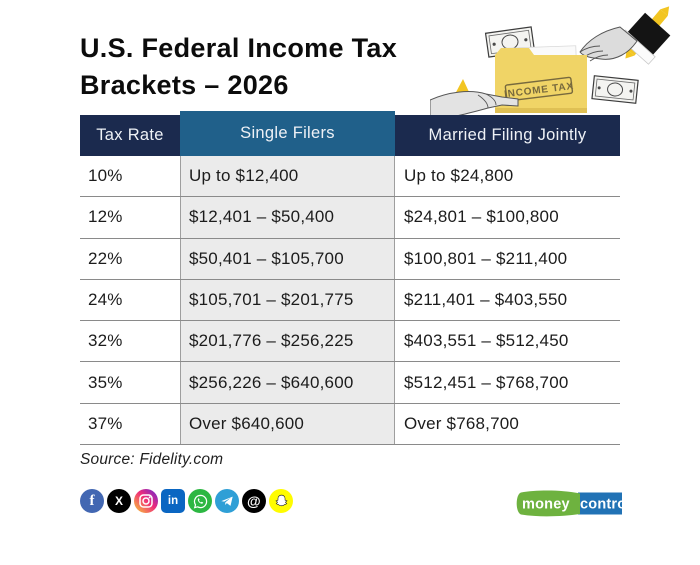 The image size is (700, 565). I want to click on table-row: 12% $12,401 – $50,400 $24,801 – $100,800, so click(350, 218).